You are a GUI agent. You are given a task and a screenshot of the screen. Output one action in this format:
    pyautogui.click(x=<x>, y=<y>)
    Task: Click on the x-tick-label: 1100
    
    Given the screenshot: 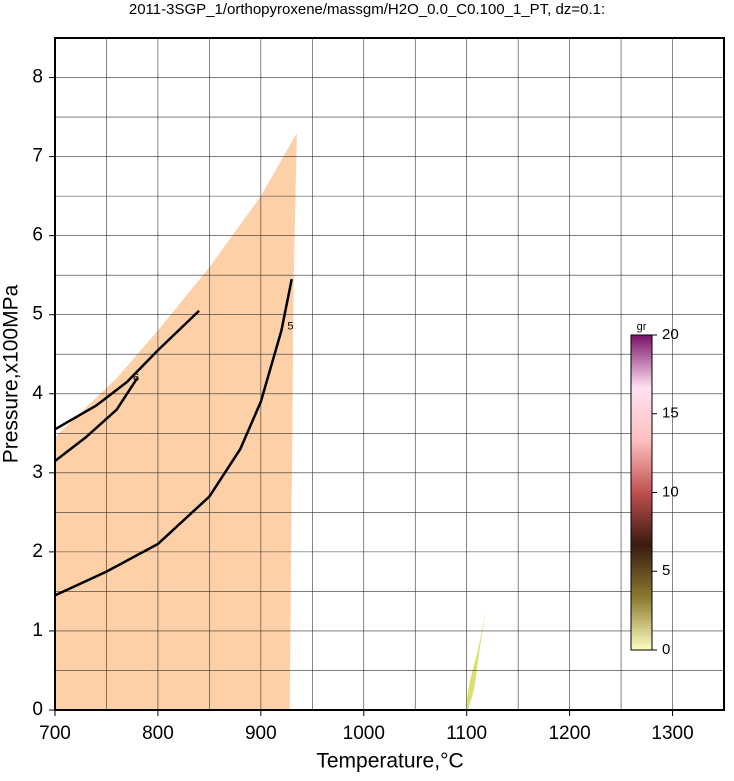 What is the action you would take?
    pyautogui.click(x=466, y=733)
    